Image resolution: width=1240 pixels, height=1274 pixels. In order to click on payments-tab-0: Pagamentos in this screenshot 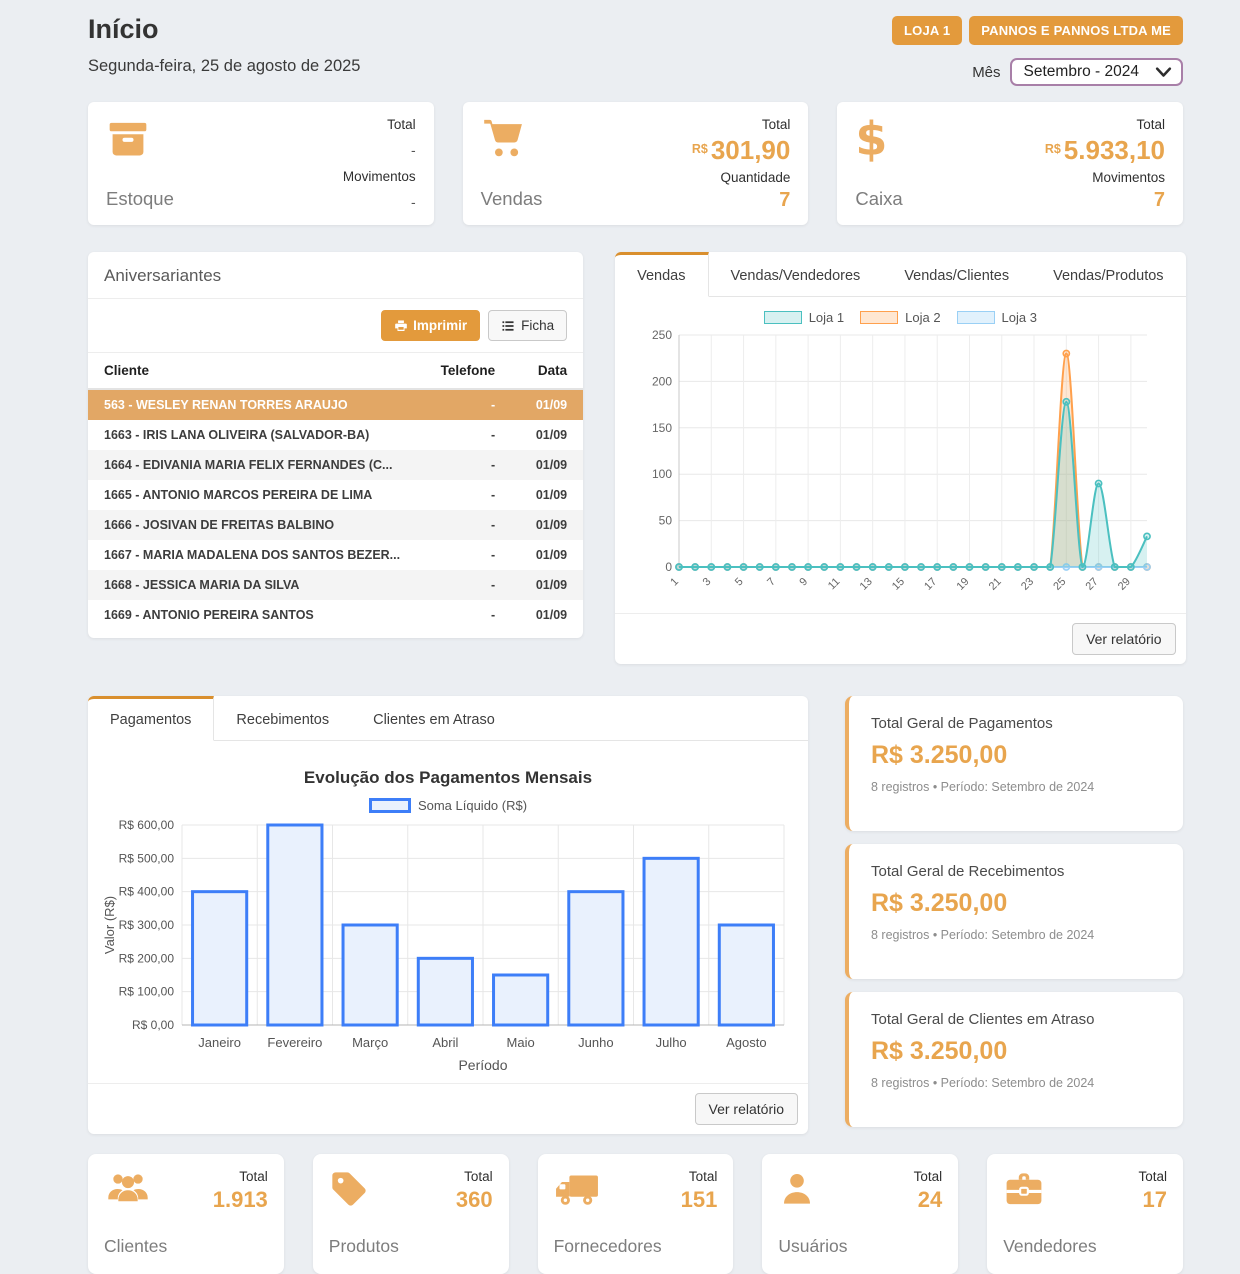, I will do `click(151, 718)`.